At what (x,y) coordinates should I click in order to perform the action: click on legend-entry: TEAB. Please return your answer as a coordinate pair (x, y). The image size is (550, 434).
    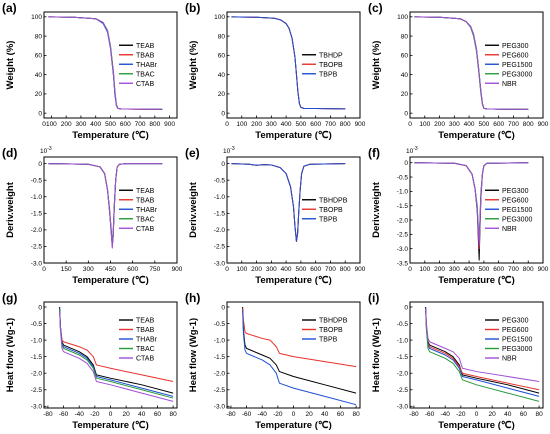
    Looking at the image, I should click on (145, 46).